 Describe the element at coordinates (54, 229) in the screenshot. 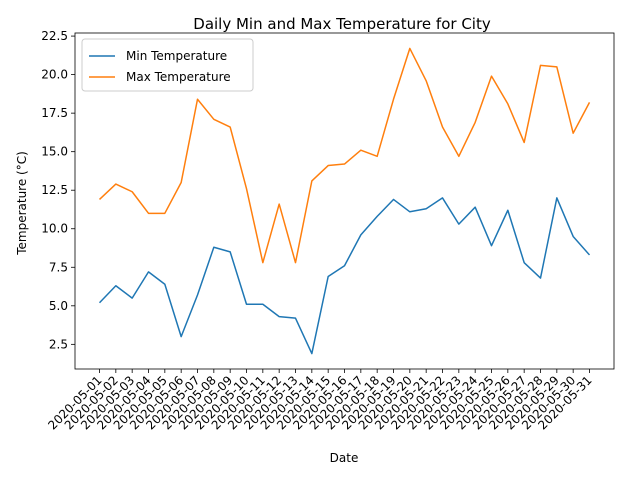

I see `y-tick-label: 10.0` at that location.